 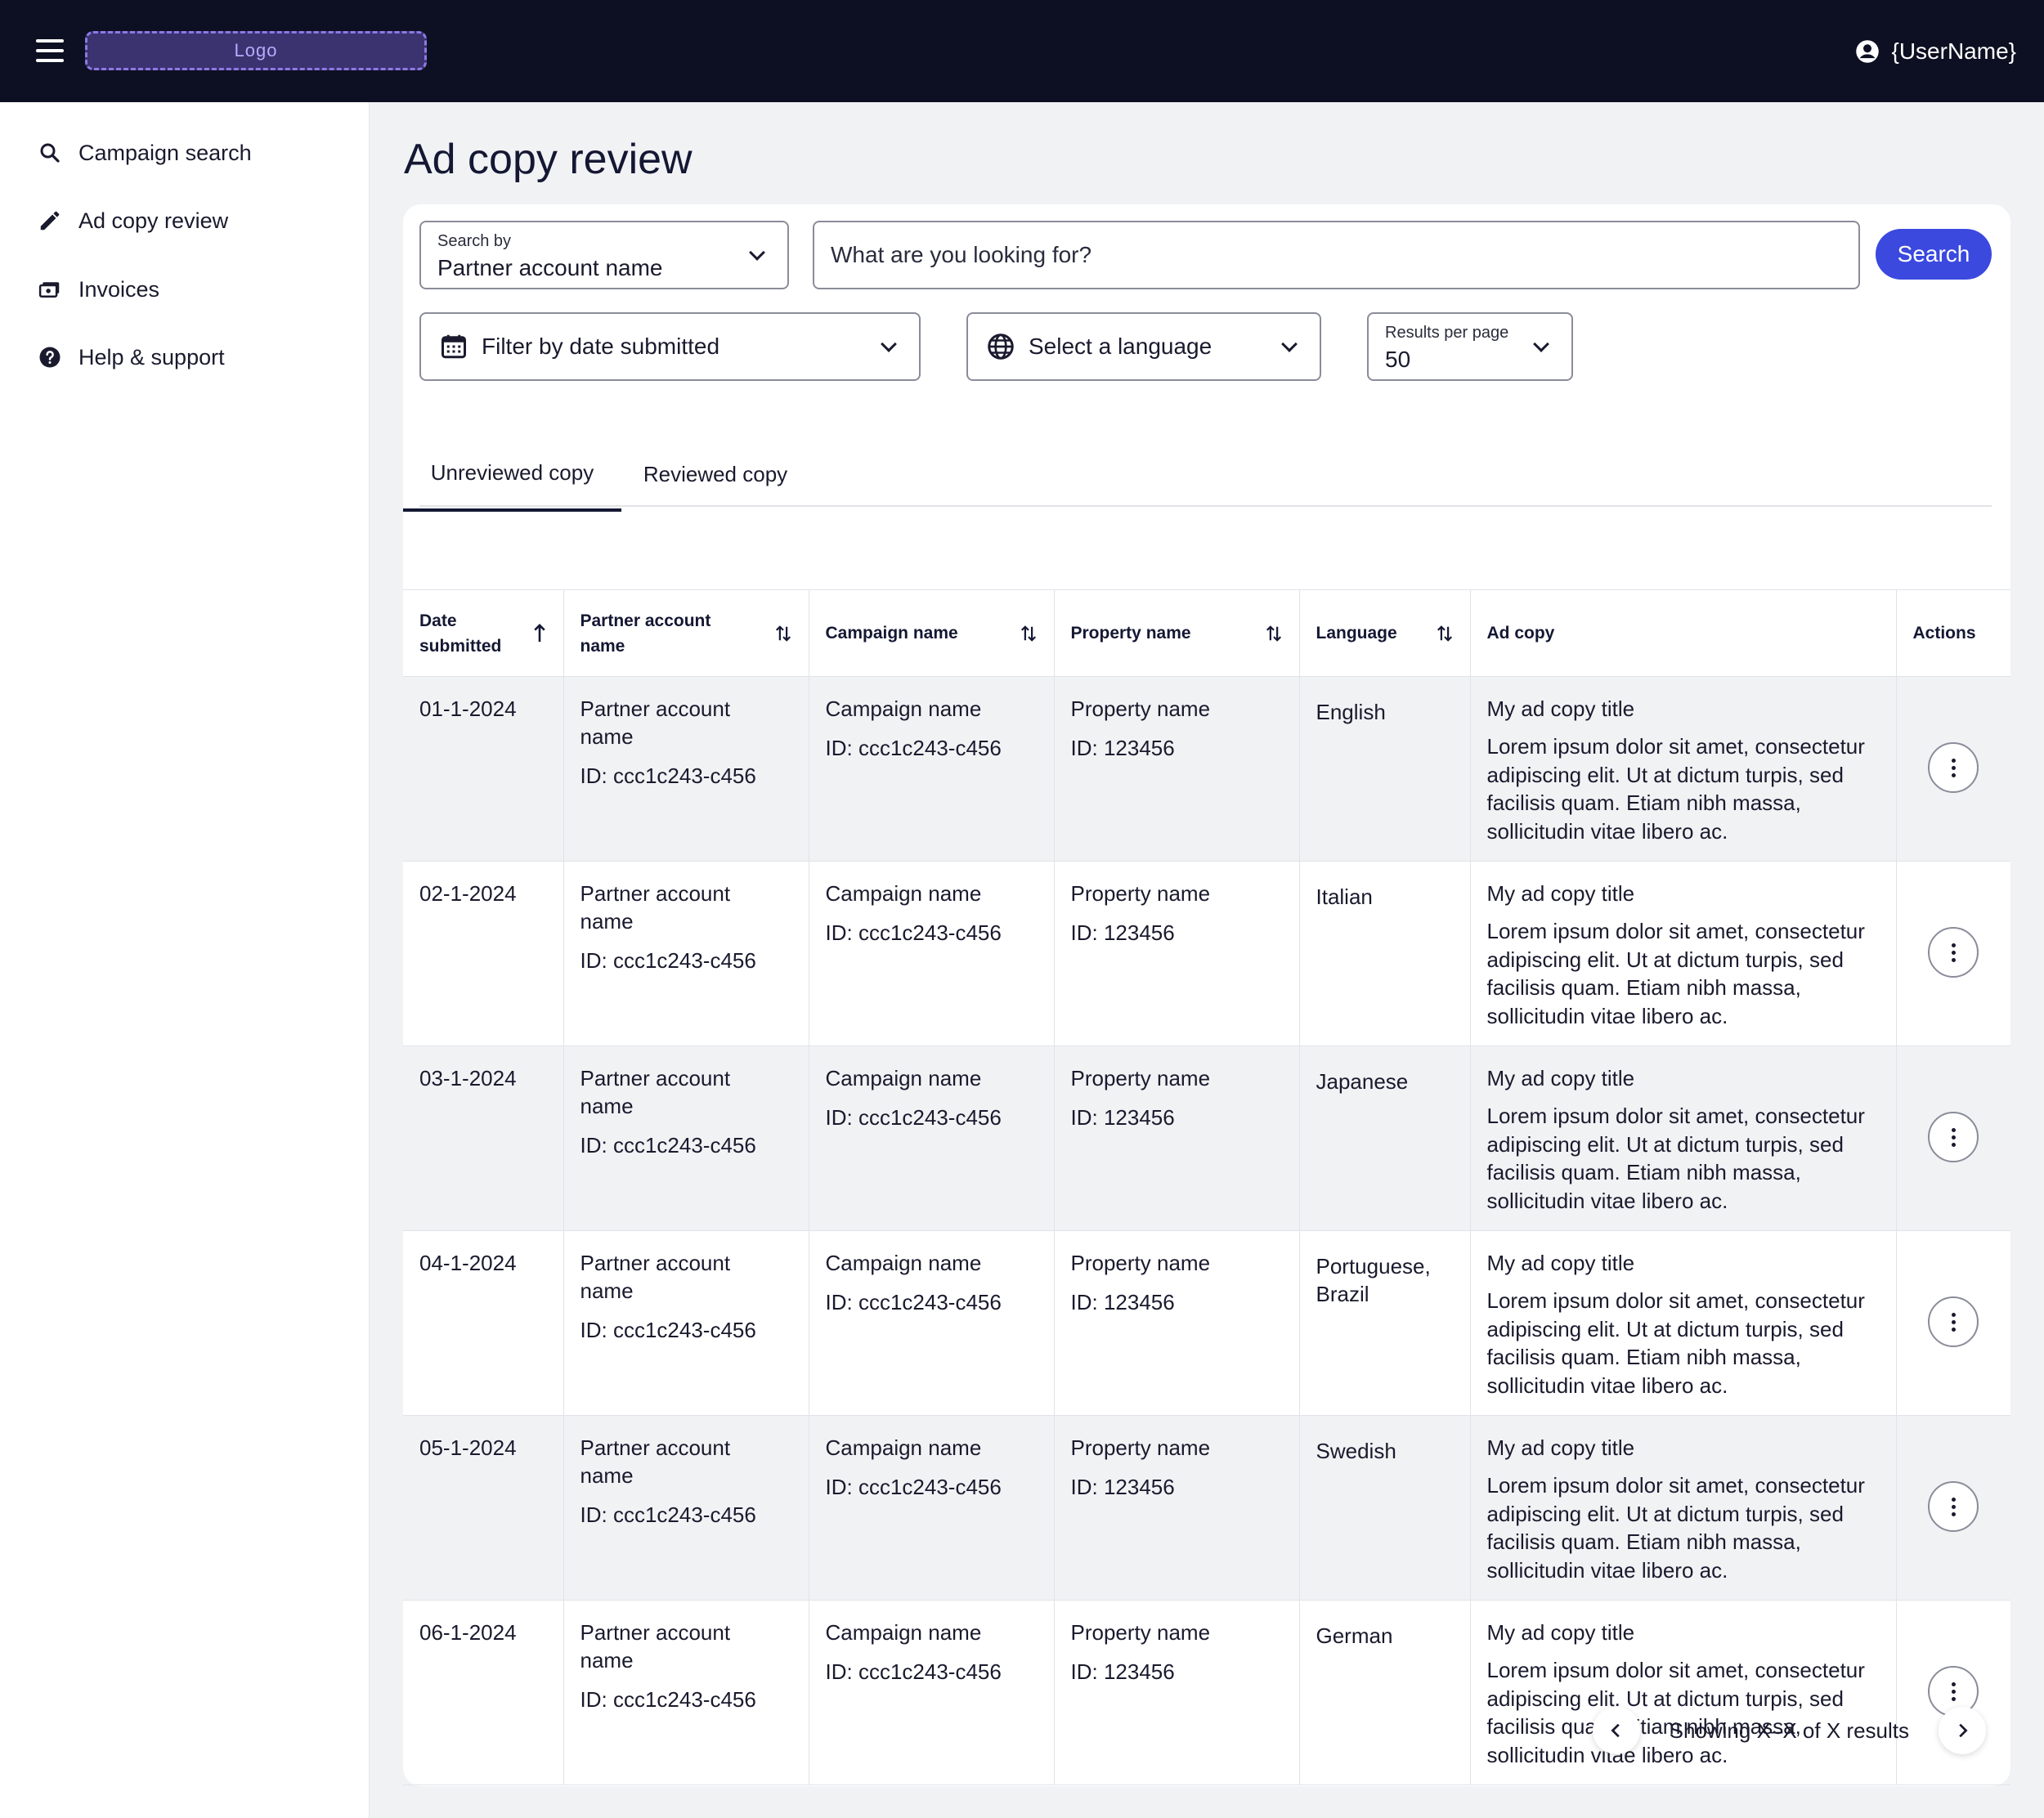 I want to click on column-header-property: Property name, so click(x=1177, y=633).